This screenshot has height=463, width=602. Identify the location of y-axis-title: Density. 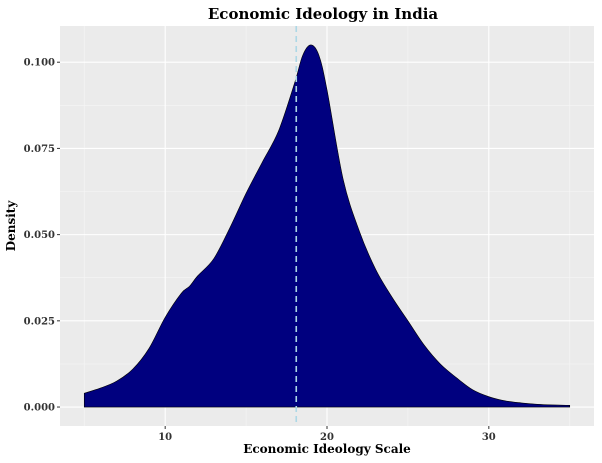
(11, 226).